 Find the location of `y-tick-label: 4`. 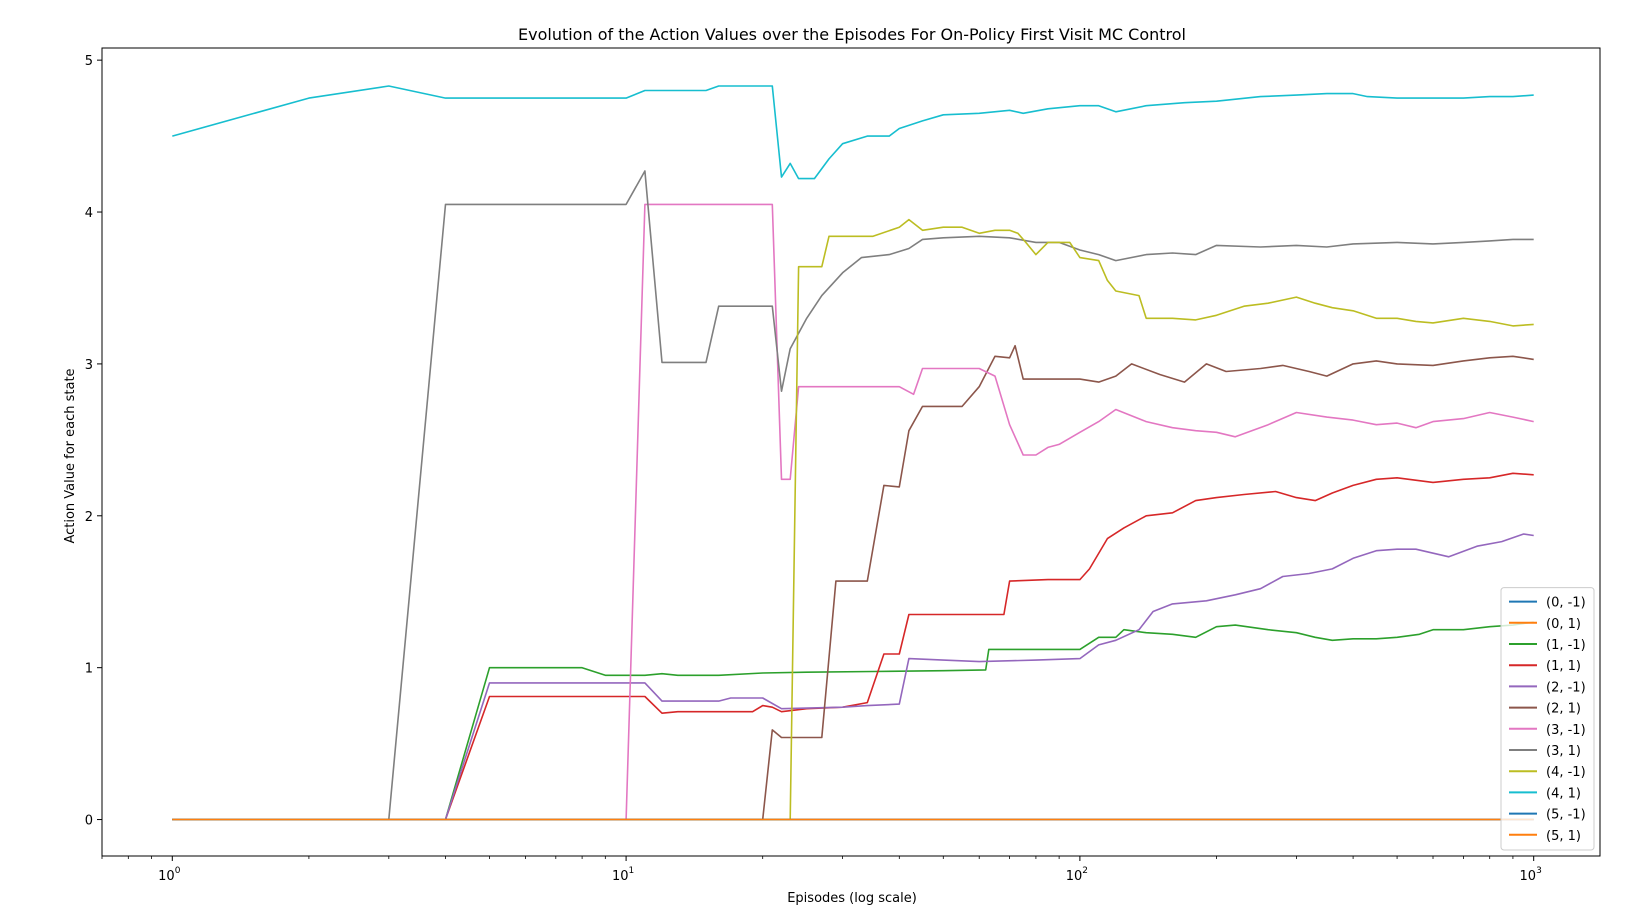

y-tick-label: 4 is located at coordinates (89, 213).